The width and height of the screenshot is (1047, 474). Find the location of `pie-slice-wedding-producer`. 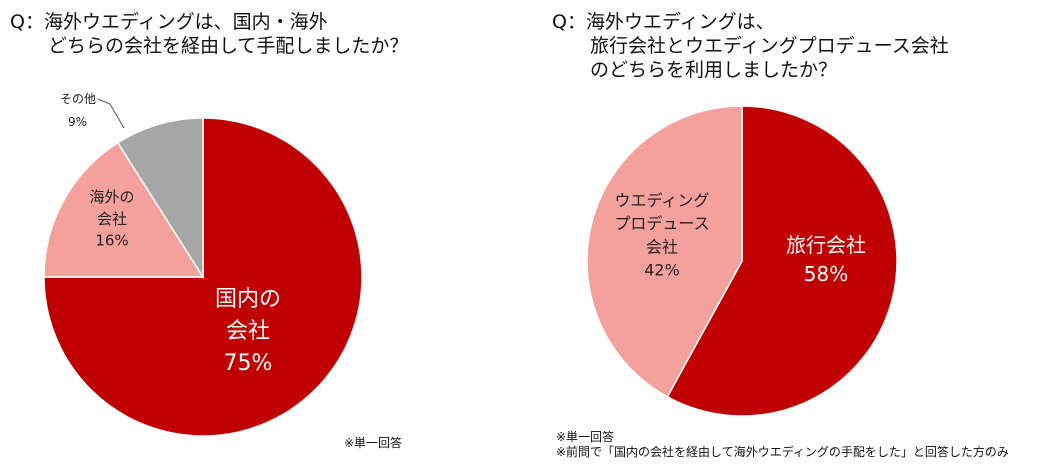

pie-slice-wedding-producer is located at coordinates (664, 251).